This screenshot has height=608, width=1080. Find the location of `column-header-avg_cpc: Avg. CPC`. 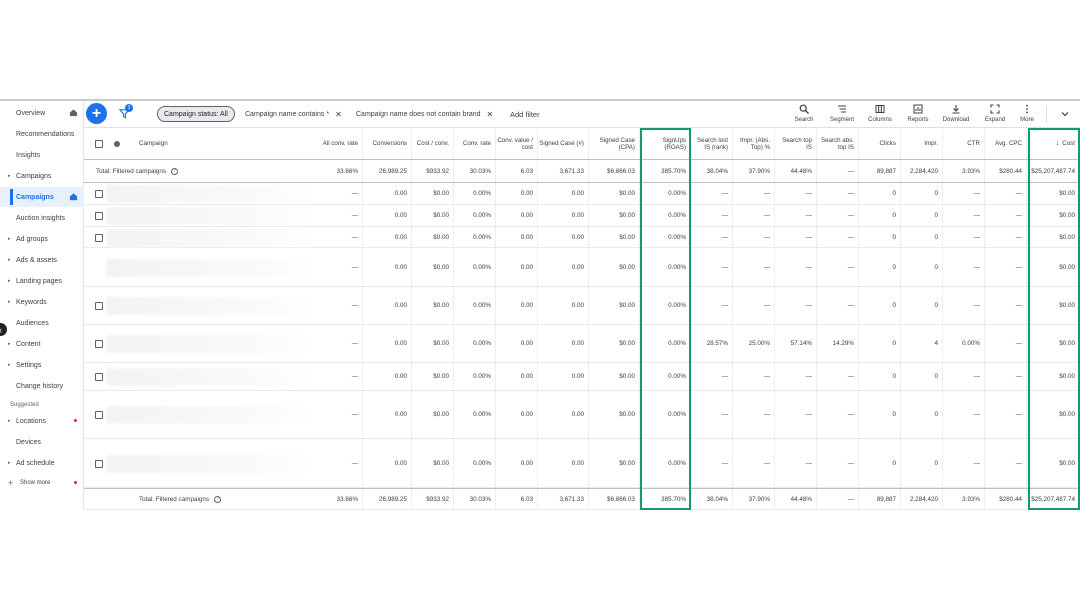

column-header-avg_cpc: Avg. CPC is located at coordinates (1006, 143).